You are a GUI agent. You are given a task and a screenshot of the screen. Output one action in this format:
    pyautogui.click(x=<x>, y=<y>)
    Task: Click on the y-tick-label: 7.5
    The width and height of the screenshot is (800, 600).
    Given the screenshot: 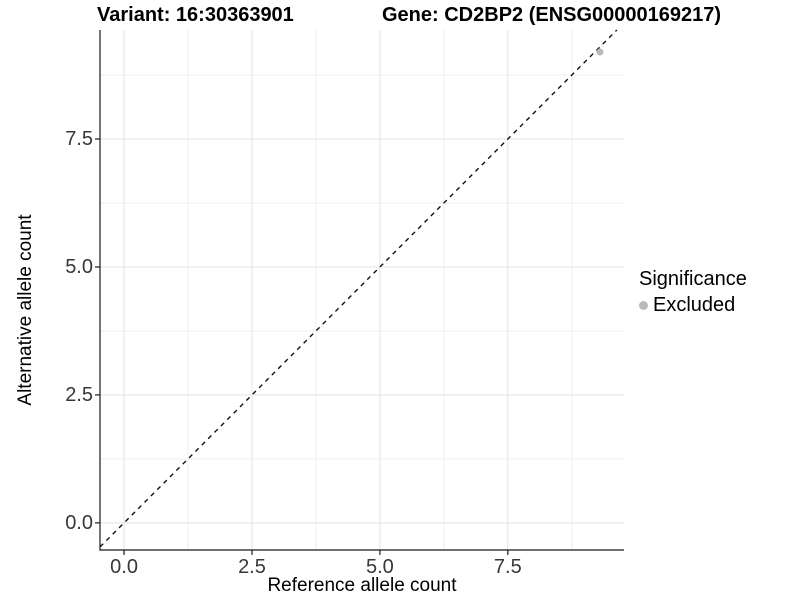 What is the action you would take?
    pyautogui.click(x=79, y=139)
    